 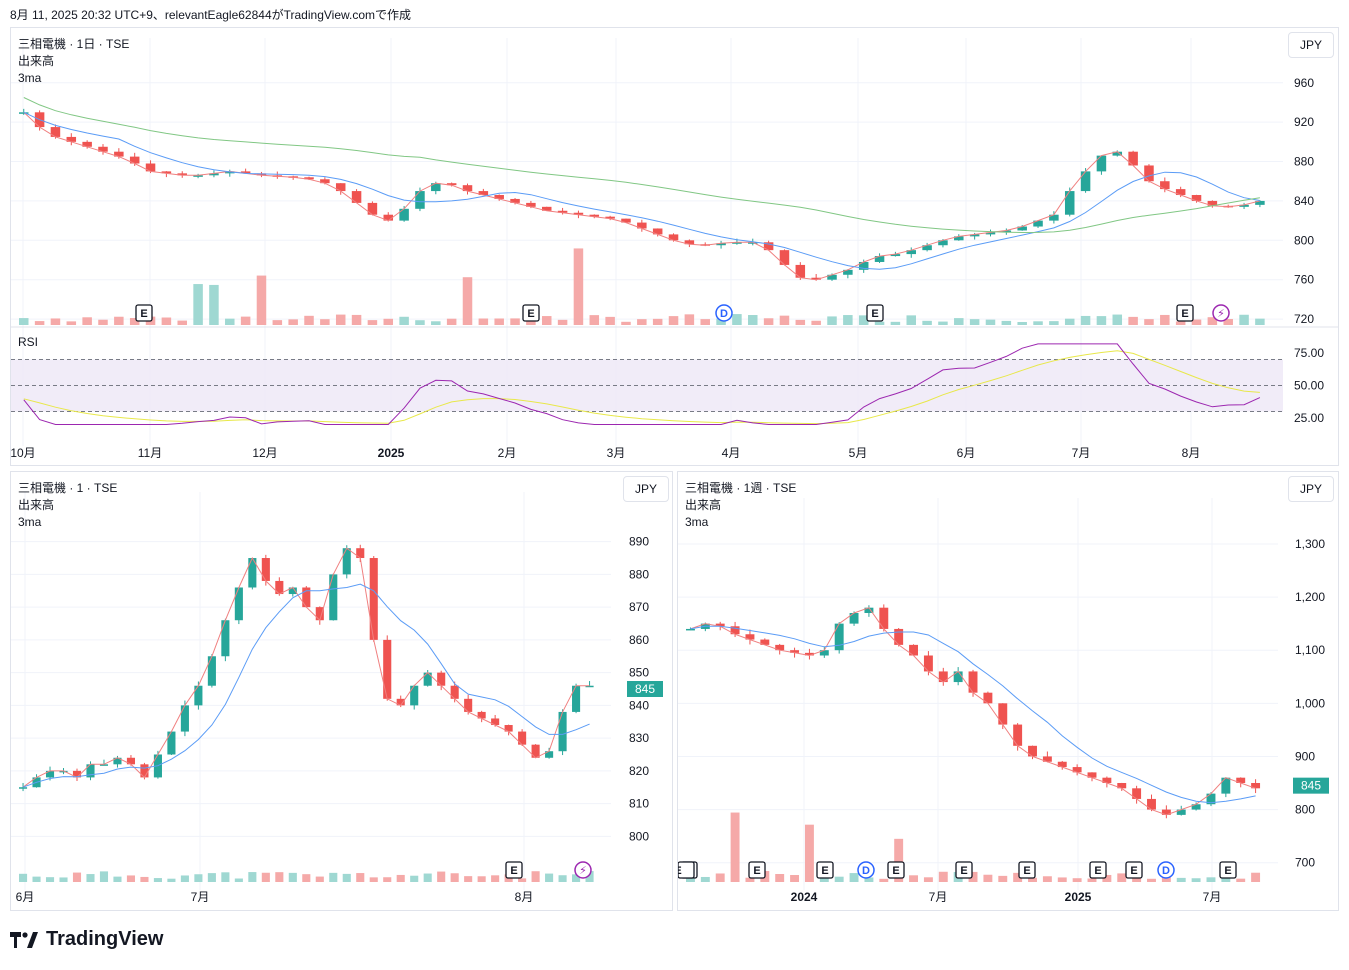 I want to click on tradingview-logo: TradingView, so click(x=86, y=939).